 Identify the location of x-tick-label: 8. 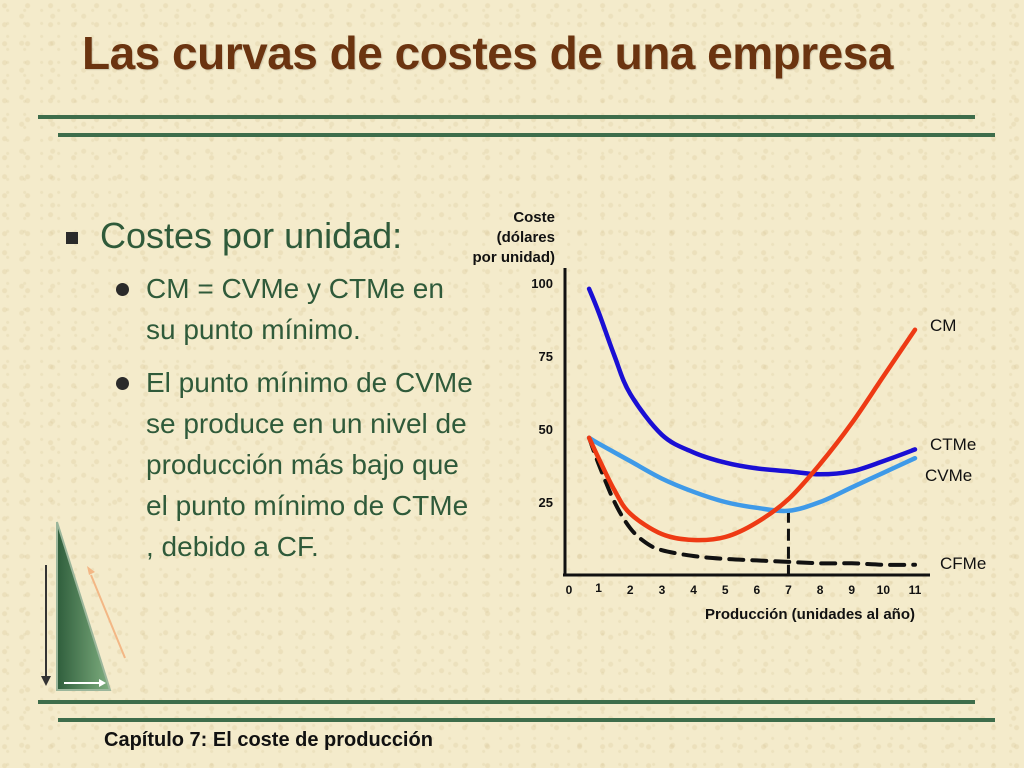
(820, 590).